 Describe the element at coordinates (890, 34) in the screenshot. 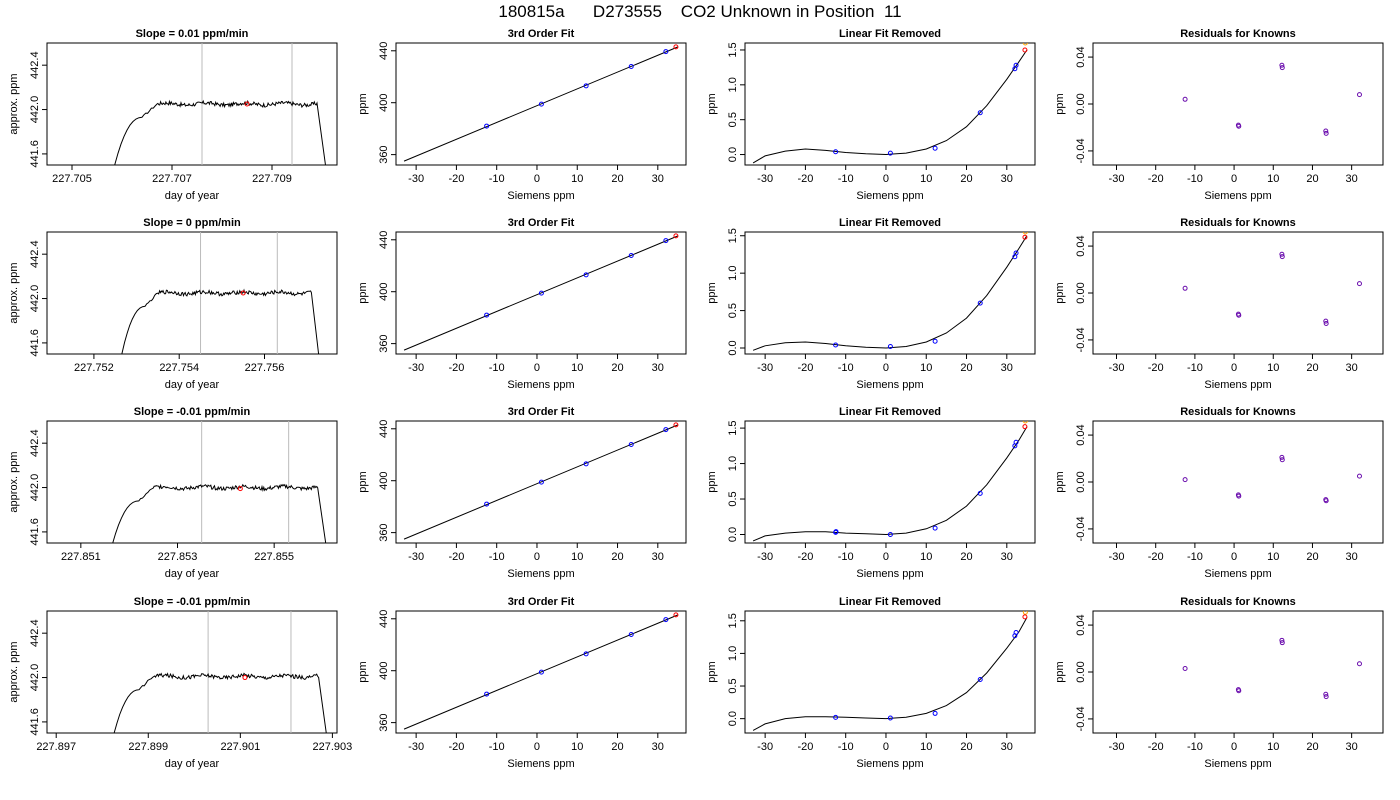

I see `panel-title: Linear Fit Removed` at that location.